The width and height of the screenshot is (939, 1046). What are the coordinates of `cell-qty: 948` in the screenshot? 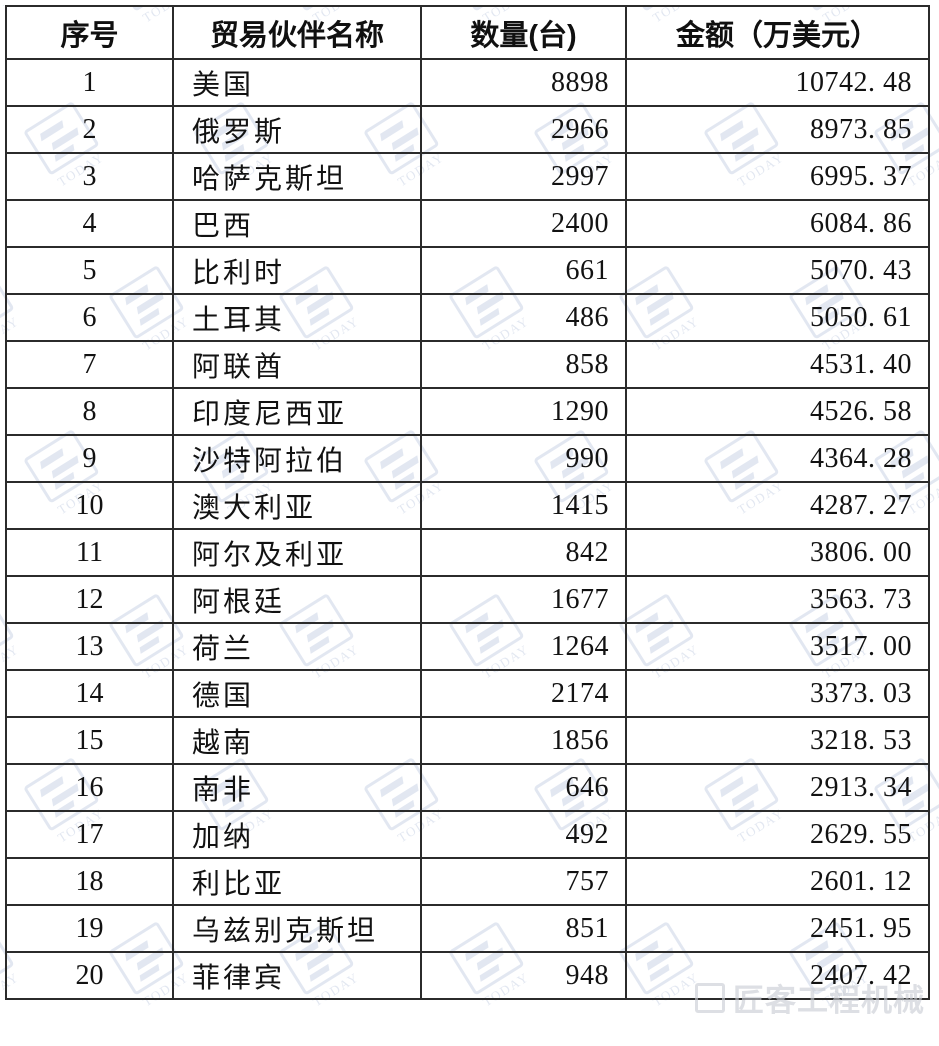 It's located at (523, 975).